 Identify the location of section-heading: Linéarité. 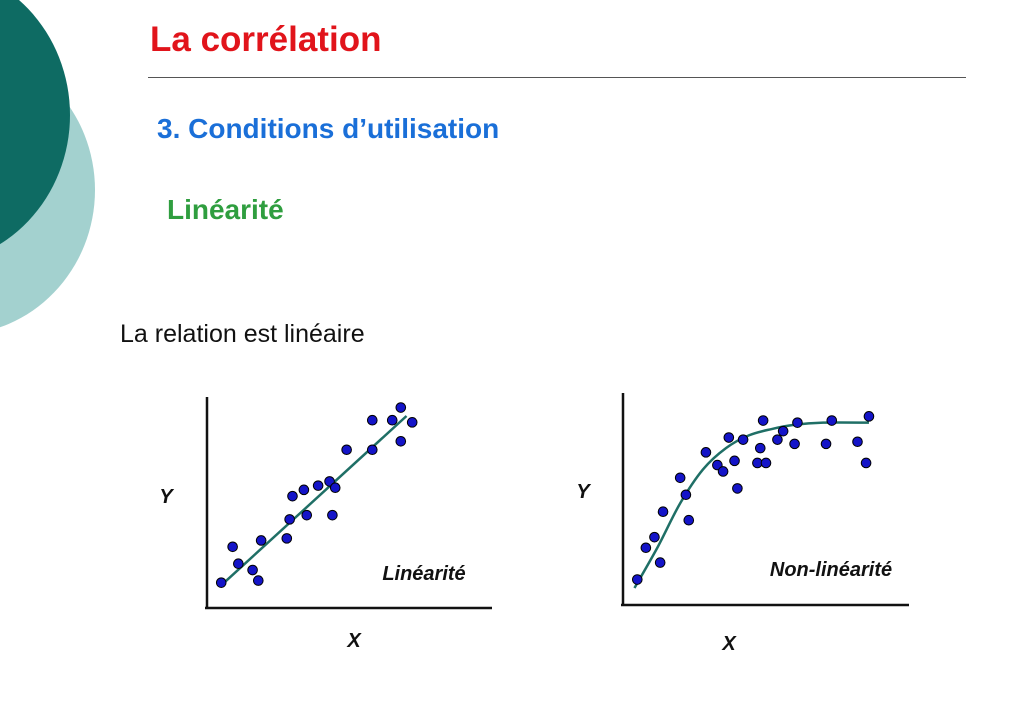
(225, 209).